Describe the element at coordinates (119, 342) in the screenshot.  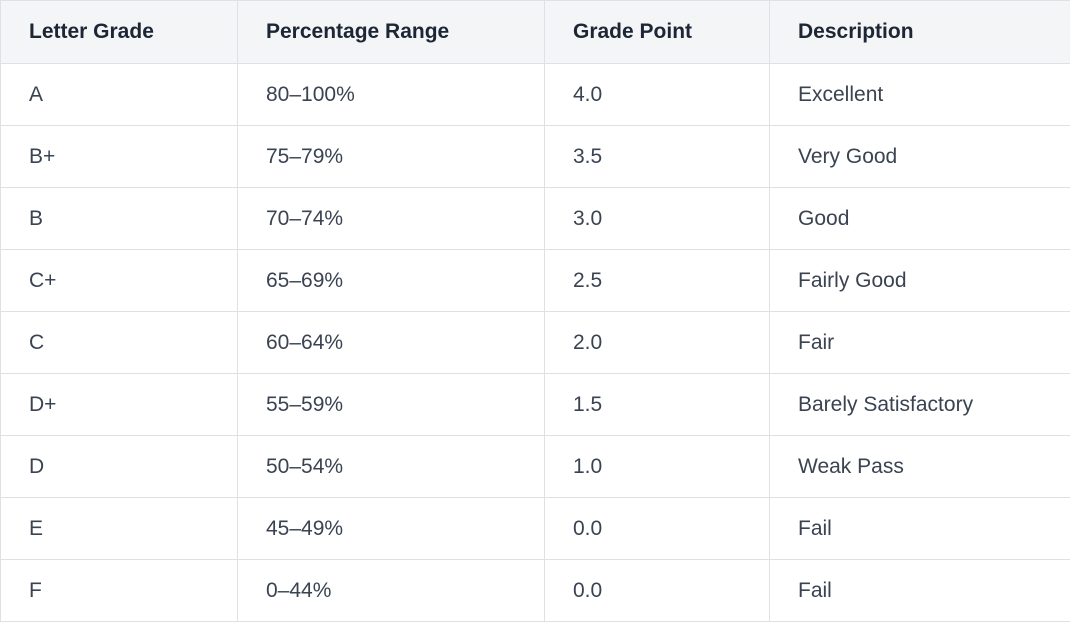
I see `cell-letter-grade: C` at that location.